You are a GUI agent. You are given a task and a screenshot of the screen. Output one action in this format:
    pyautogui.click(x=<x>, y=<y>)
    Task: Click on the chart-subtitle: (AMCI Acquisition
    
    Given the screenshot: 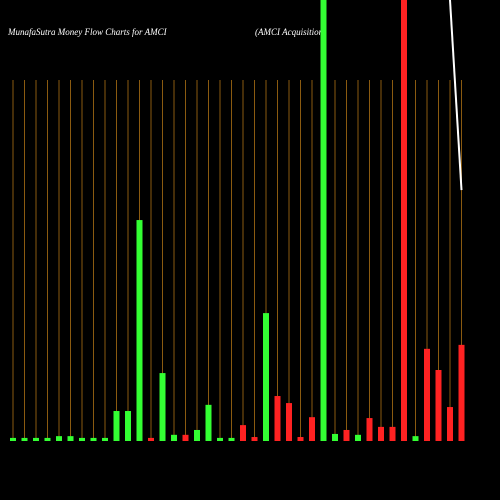 What is the action you would take?
    pyautogui.click(x=289, y=32)
    